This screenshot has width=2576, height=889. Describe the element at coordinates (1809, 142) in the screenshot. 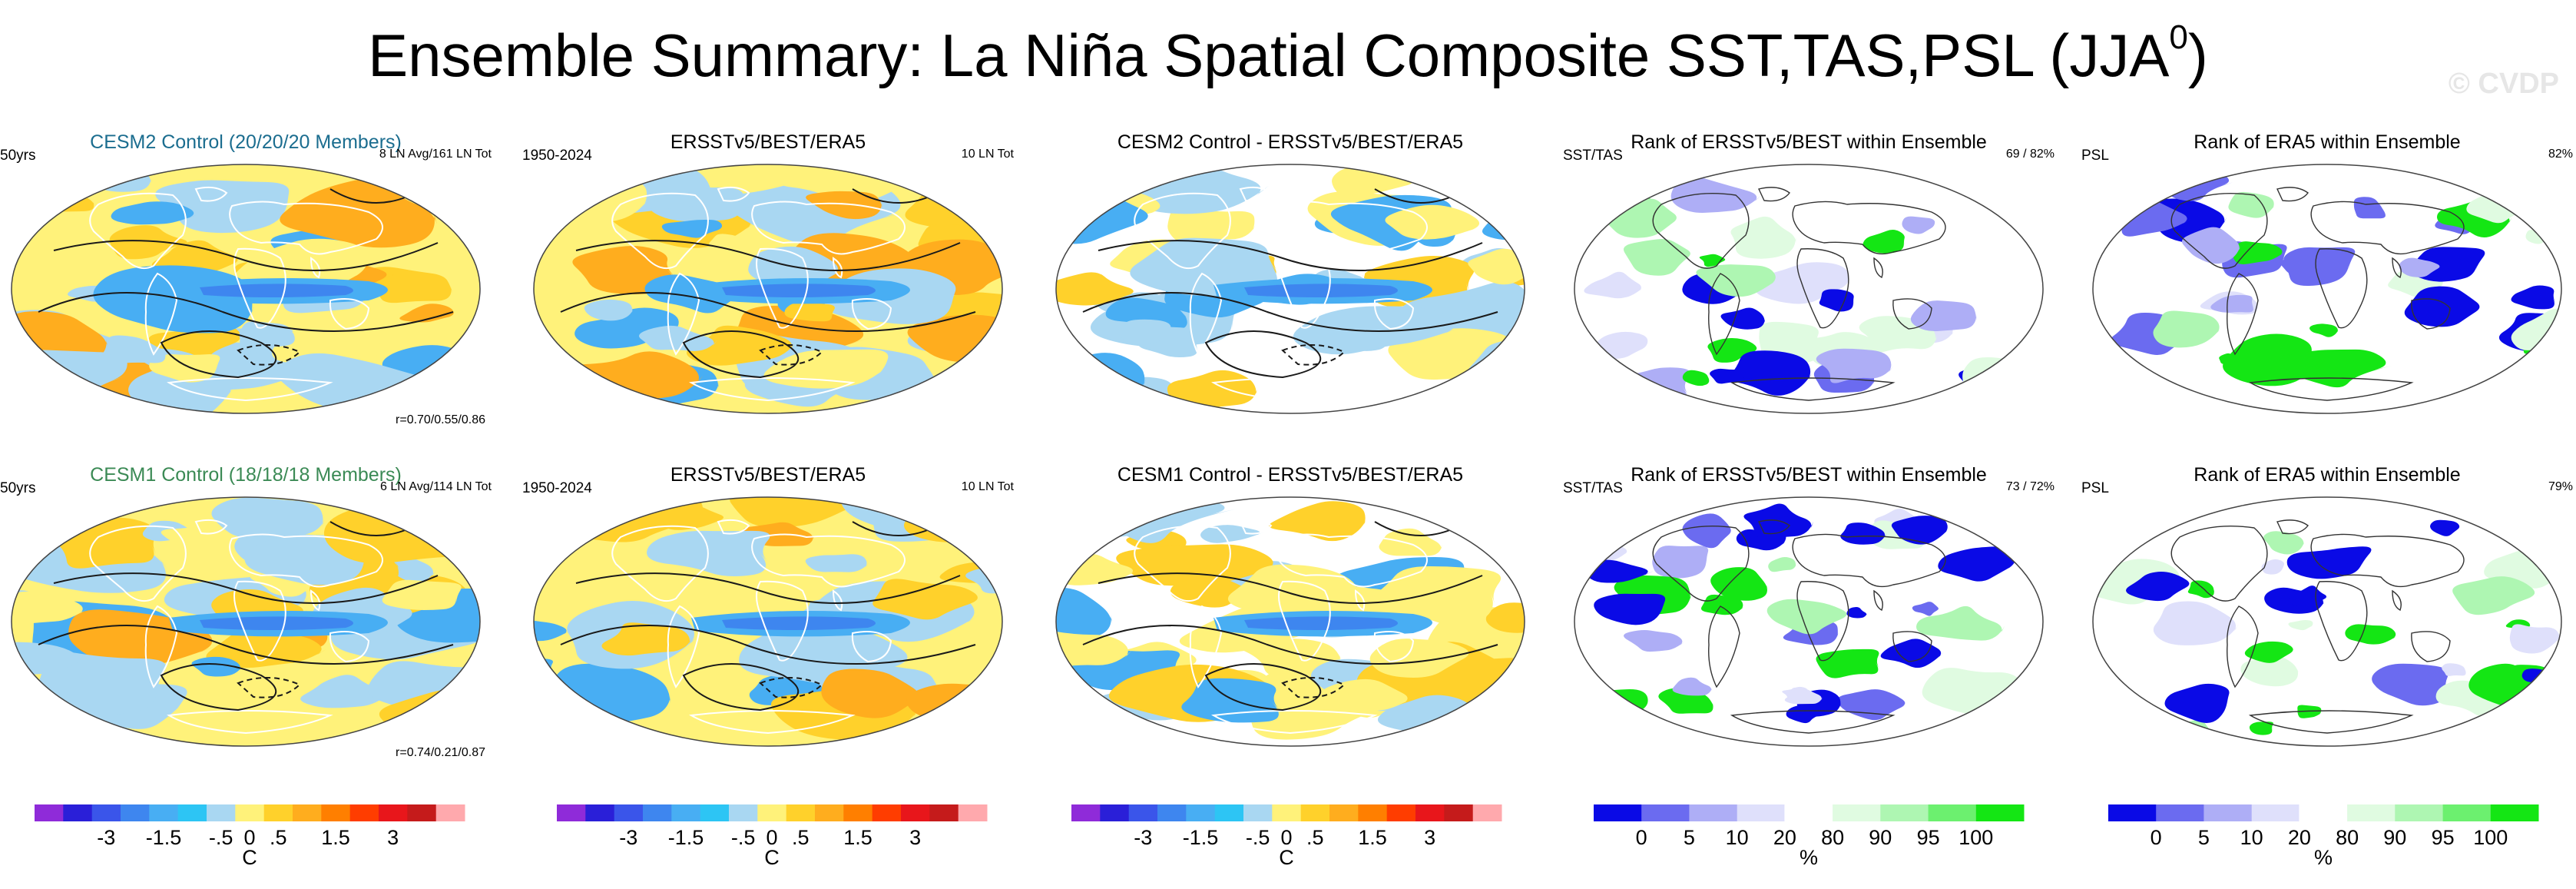

I see `panel-title: Rank of ERSSTv5/BEST within Ensemble` at that location.